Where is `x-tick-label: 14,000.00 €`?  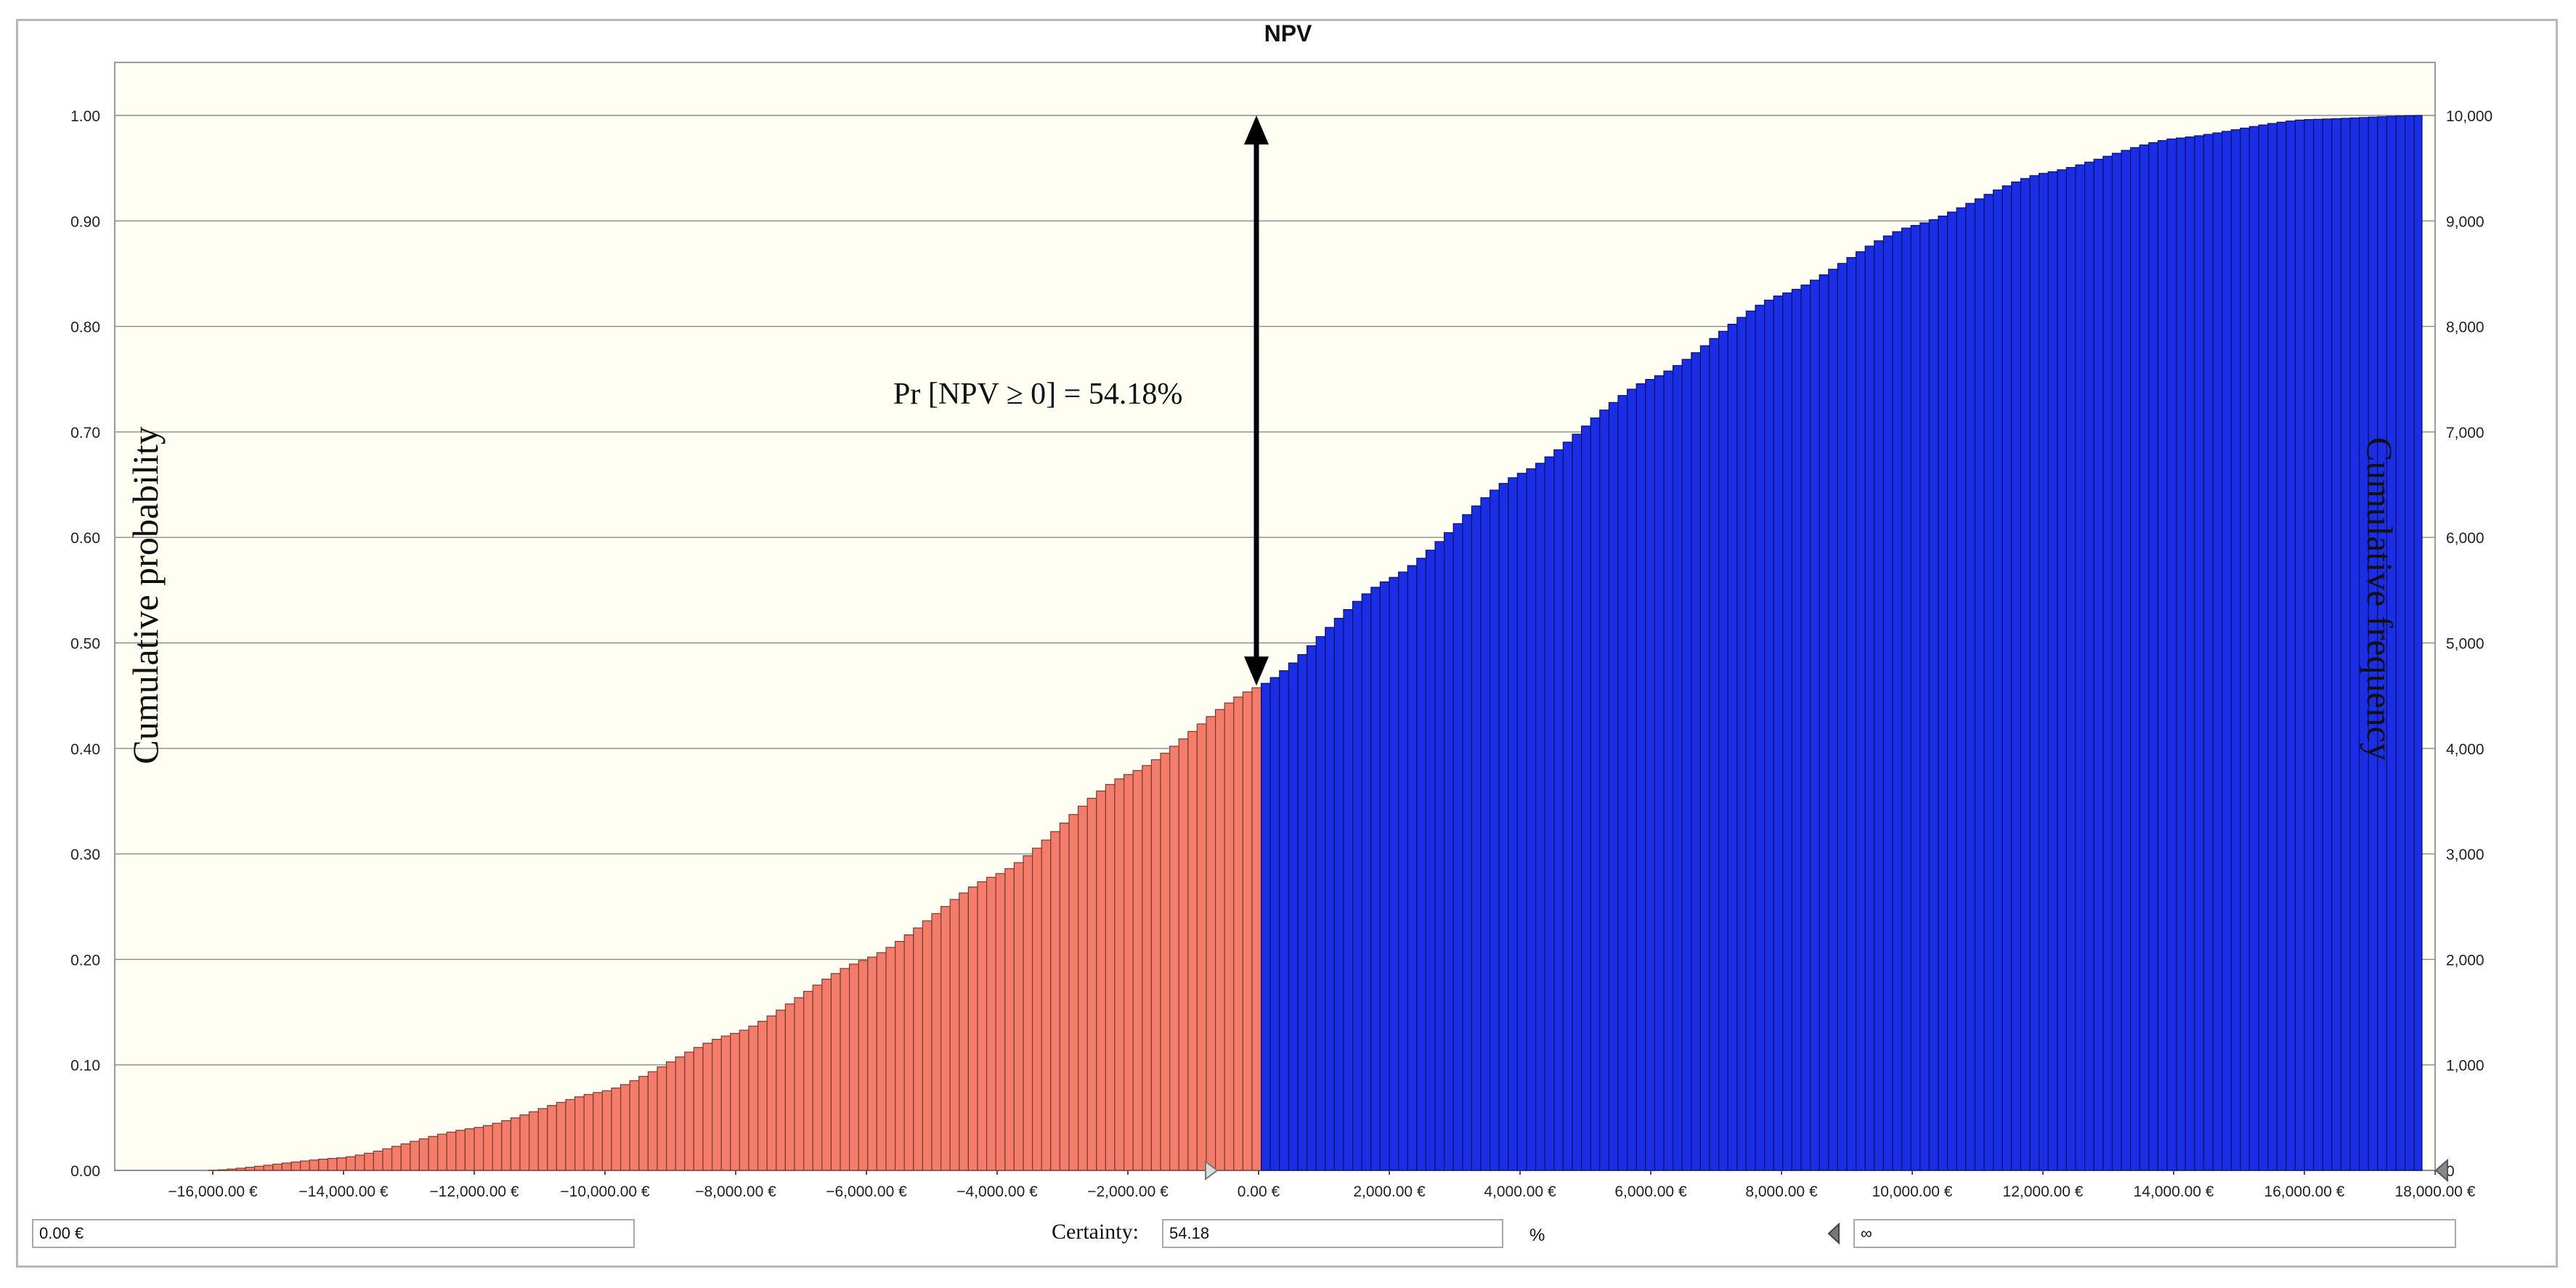 x-tick-label: 14,000.00 € is located at coordinates (2174, 1191).